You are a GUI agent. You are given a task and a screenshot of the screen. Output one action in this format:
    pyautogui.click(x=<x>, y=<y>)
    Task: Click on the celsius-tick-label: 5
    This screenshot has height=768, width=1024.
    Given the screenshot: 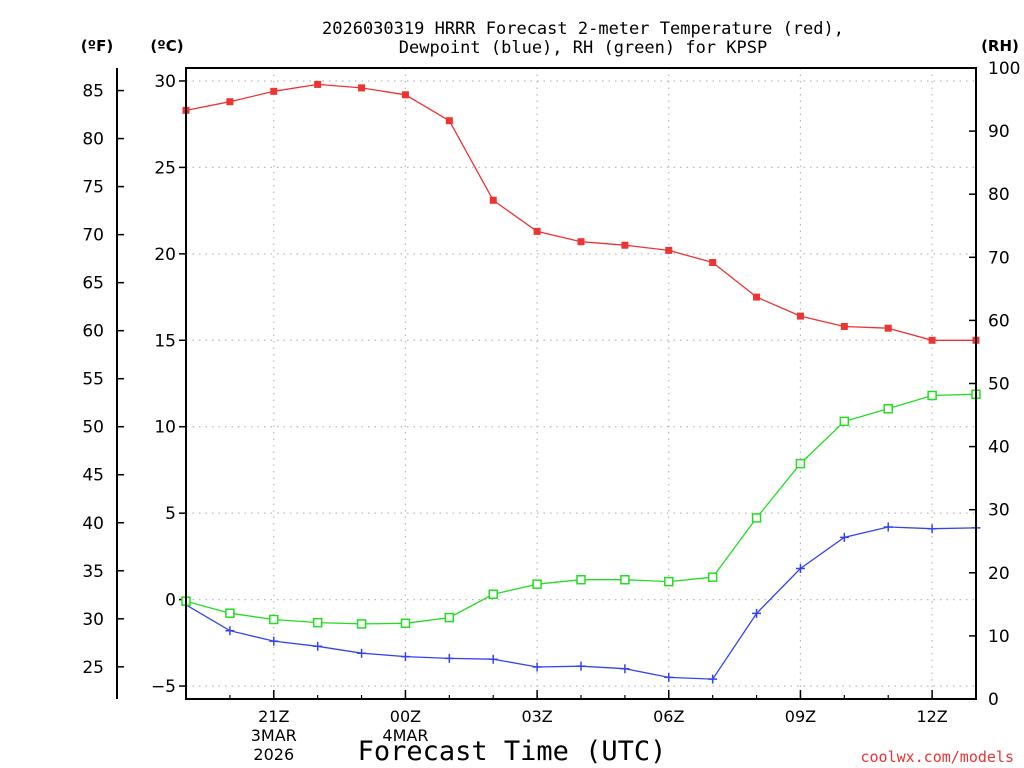 What is the action you would take?
    pyautogui.click(x=170, y=514)
    